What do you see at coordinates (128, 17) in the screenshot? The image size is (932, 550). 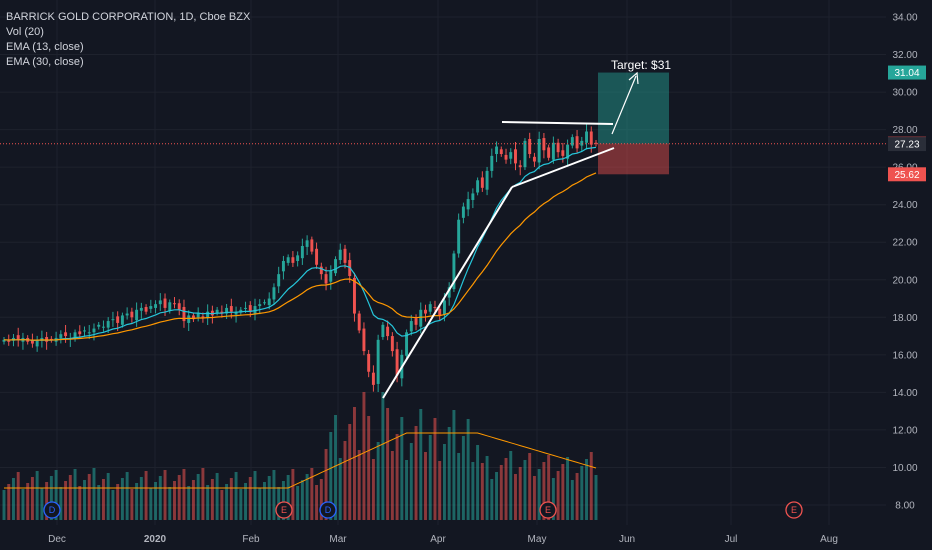 I see `symbol-title: BARRICK GOLD CORPORATION, 1D, Cboe BZX` at bounding box center [128, 17].